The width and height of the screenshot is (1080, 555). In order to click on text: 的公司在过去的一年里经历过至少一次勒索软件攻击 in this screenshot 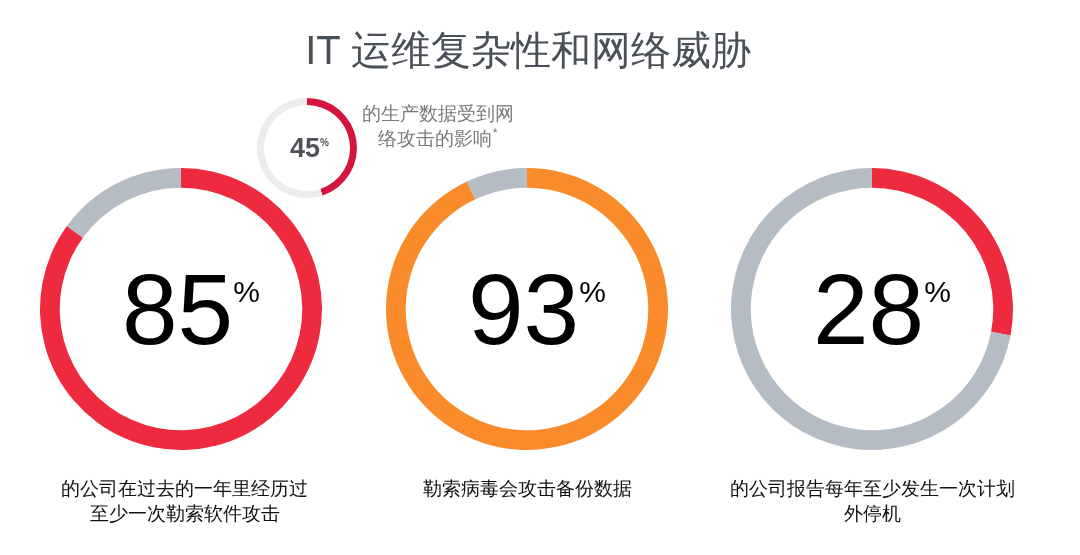, I will do `click(184, 501)`.